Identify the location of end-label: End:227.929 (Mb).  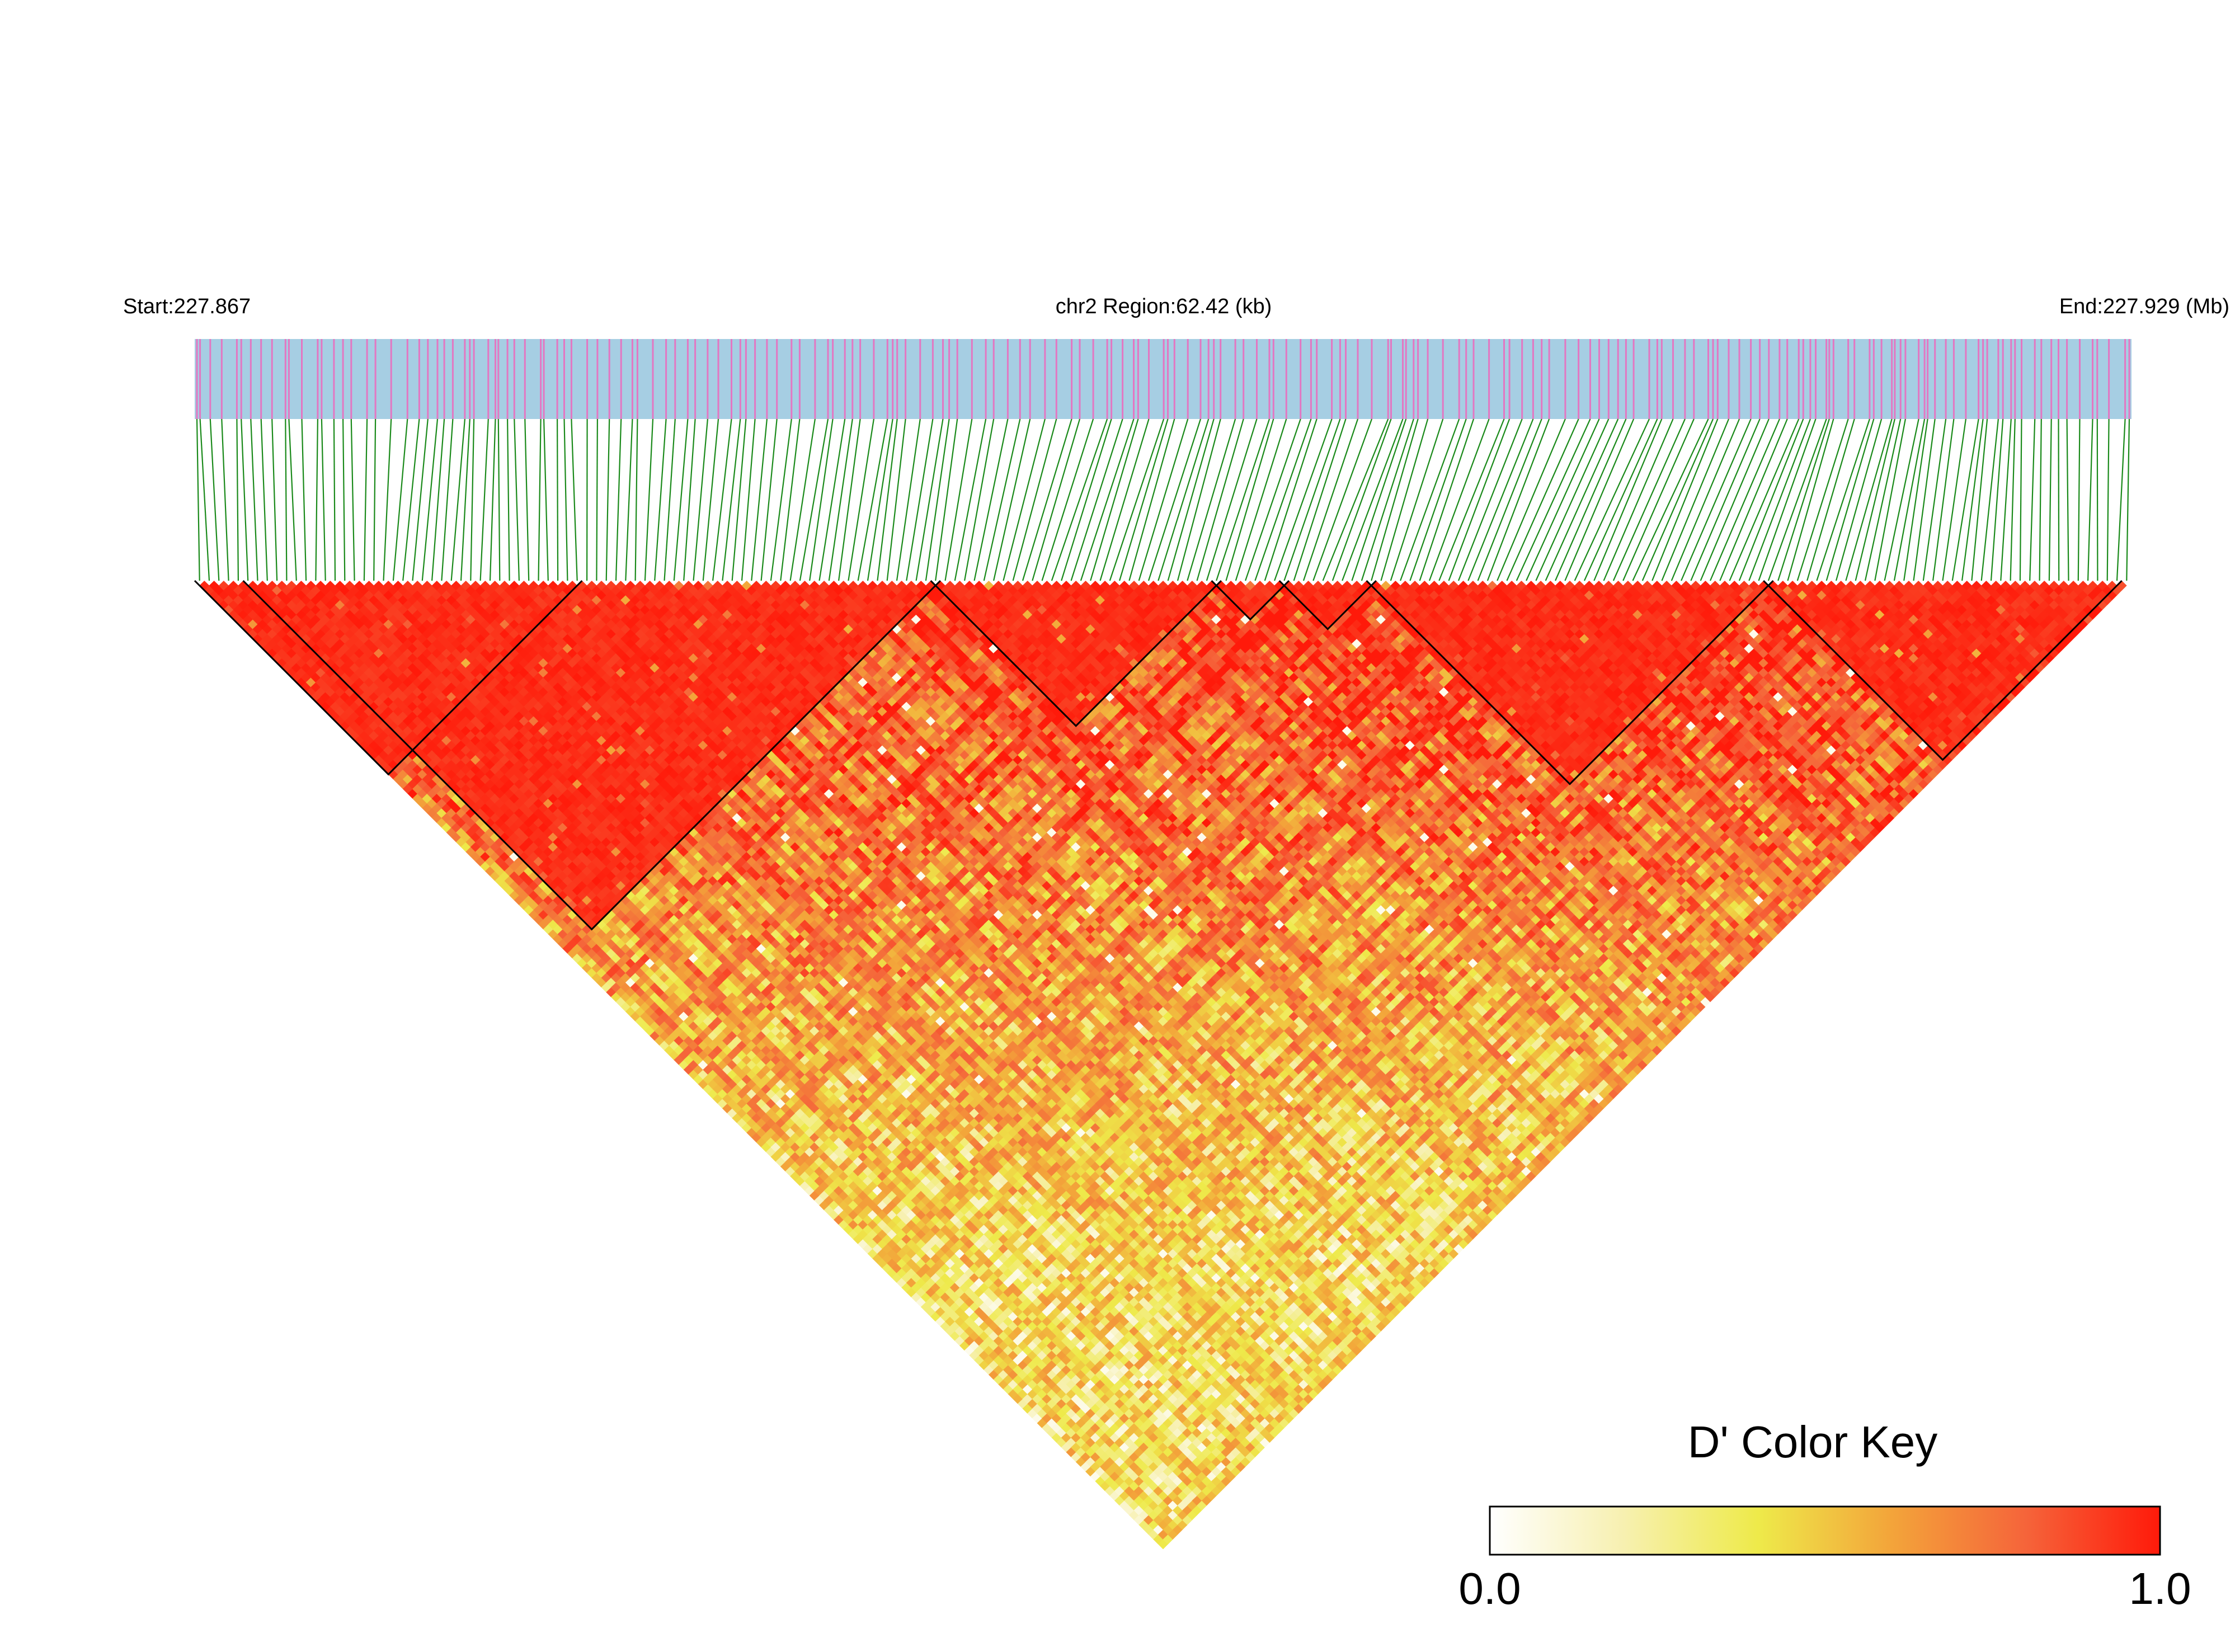
(2144, 306).